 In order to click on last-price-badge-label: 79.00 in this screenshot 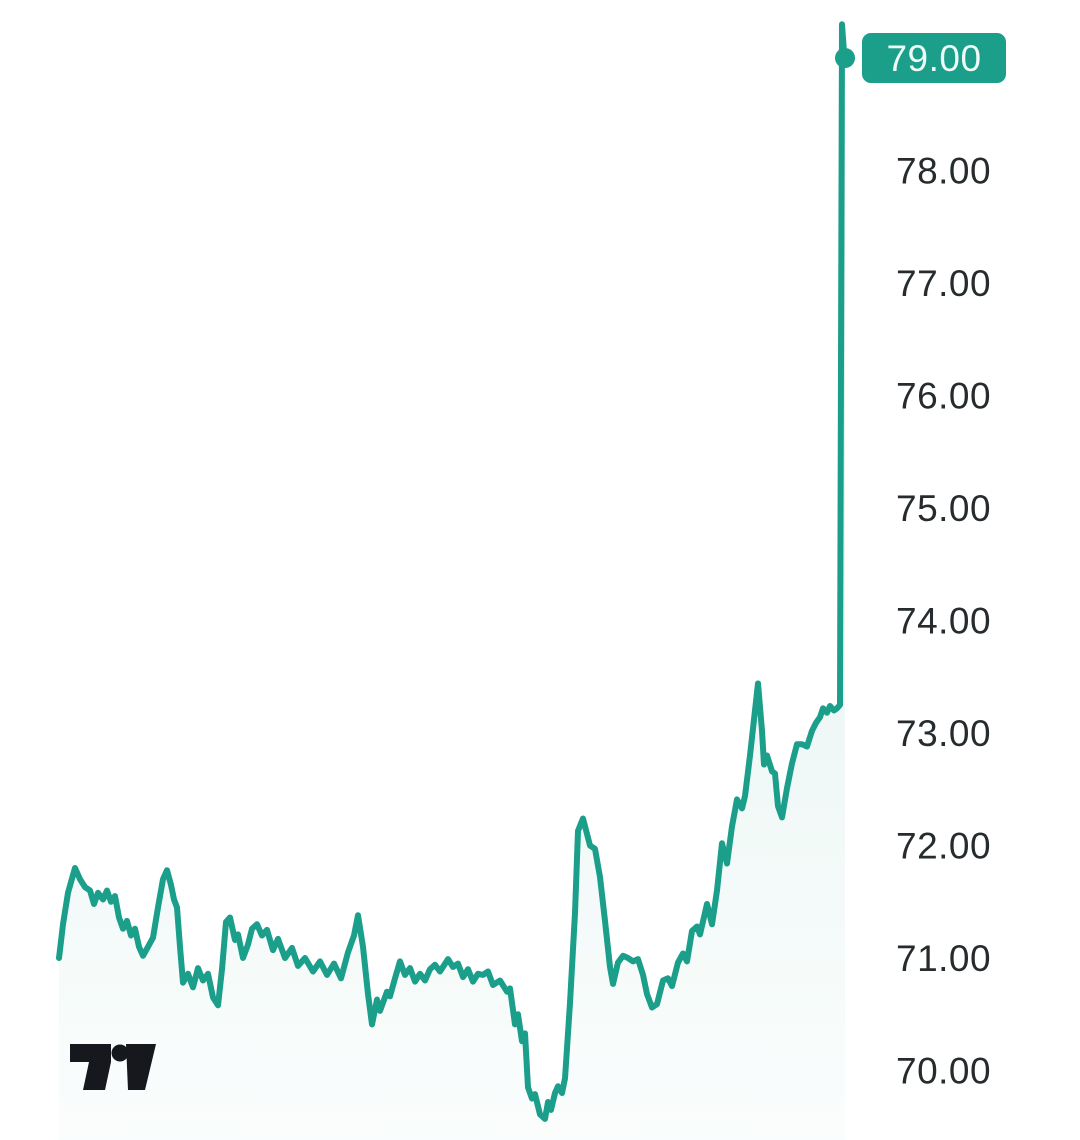, I will do `click(933, 58)`.